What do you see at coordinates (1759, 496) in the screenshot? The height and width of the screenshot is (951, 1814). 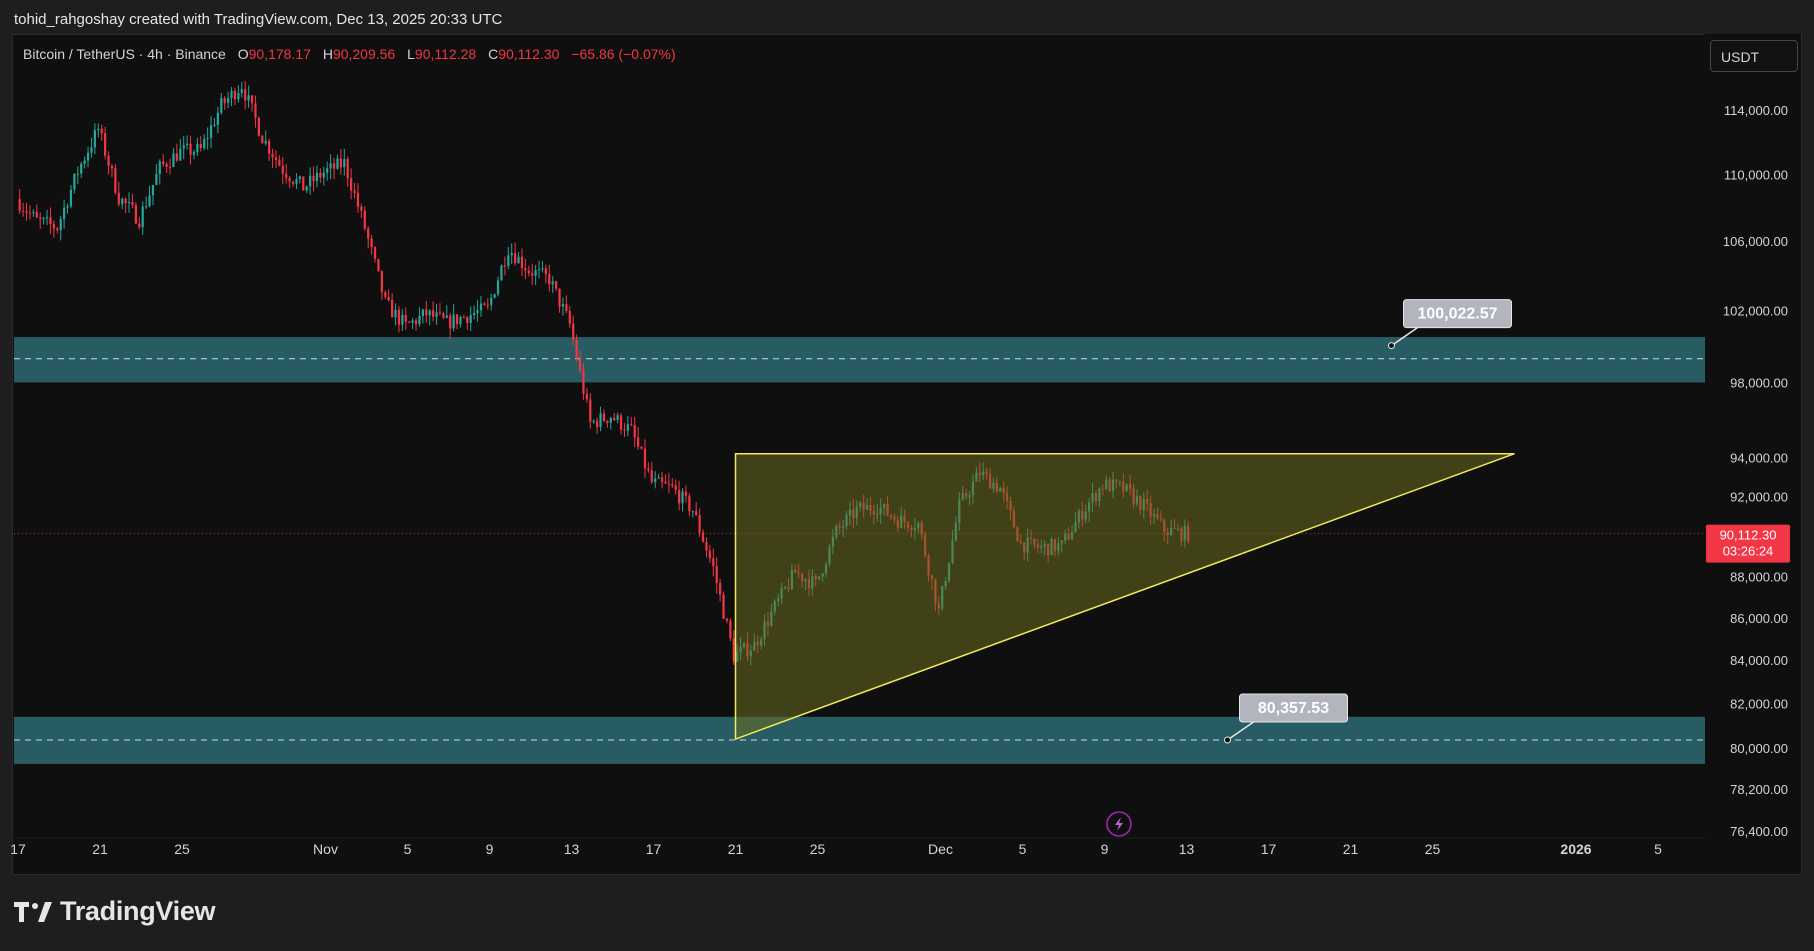 I see `y-tick-label: 92,000.00` at bounding box center [1759, 496].